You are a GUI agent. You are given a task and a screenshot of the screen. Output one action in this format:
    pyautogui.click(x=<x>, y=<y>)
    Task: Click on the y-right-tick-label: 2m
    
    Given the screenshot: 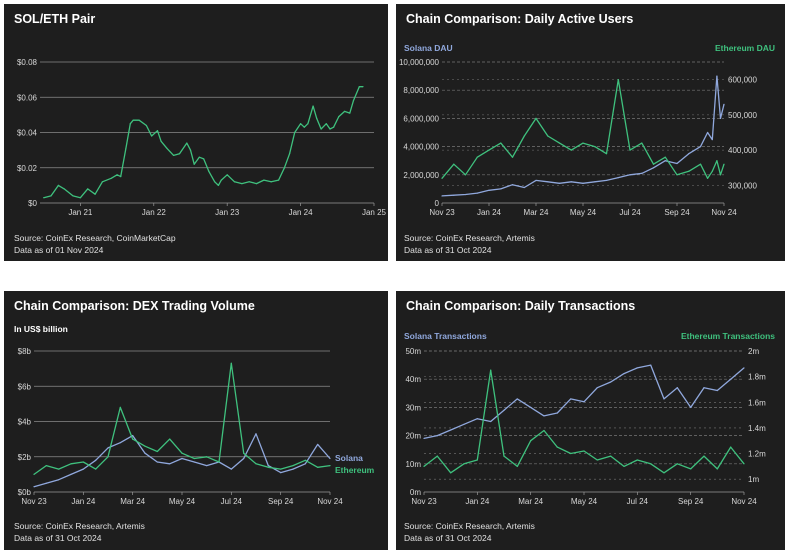 What is the action you would take?
    pyautogui.click(x=753, y=351)
    